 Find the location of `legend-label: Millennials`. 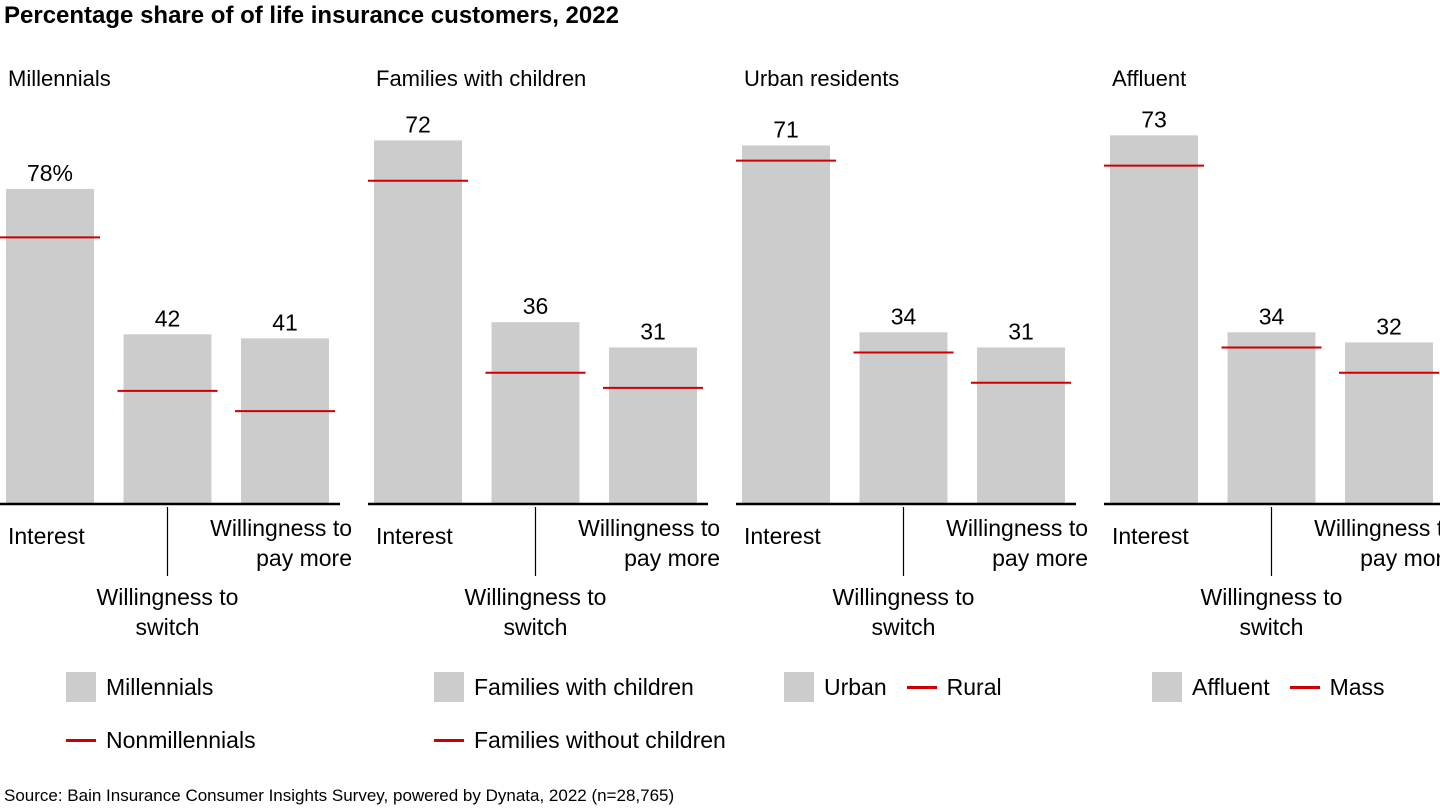

legend-label: Millennials is located at coordinates (160, 686).